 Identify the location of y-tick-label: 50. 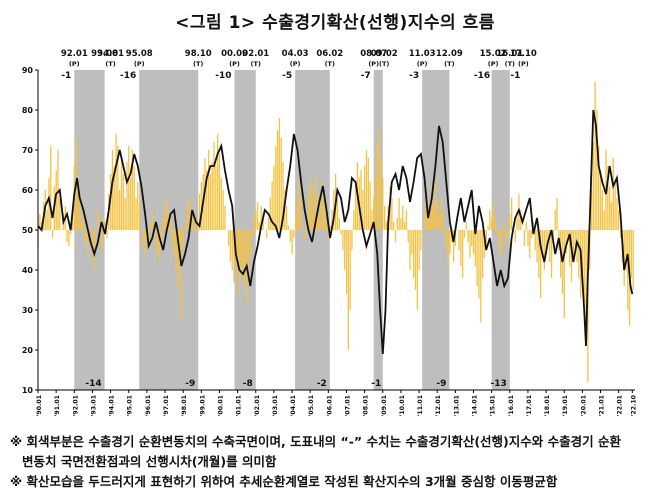
(28, 230).